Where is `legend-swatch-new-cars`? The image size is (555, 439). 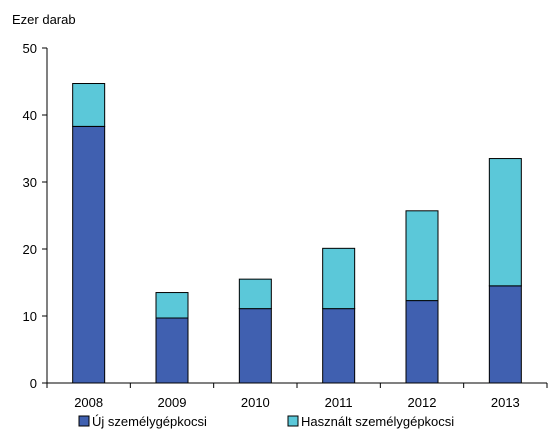
legend-swatch-new-cars is located at coordinates (84, 421).